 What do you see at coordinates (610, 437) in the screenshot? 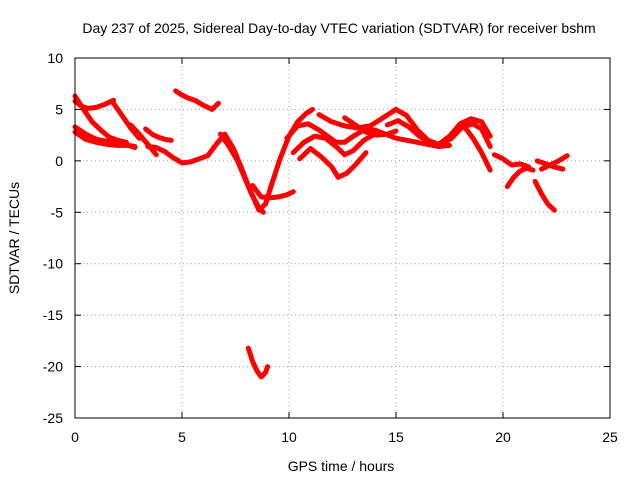
I see `x-tick-label: 25` at bounding box center [610, 437].